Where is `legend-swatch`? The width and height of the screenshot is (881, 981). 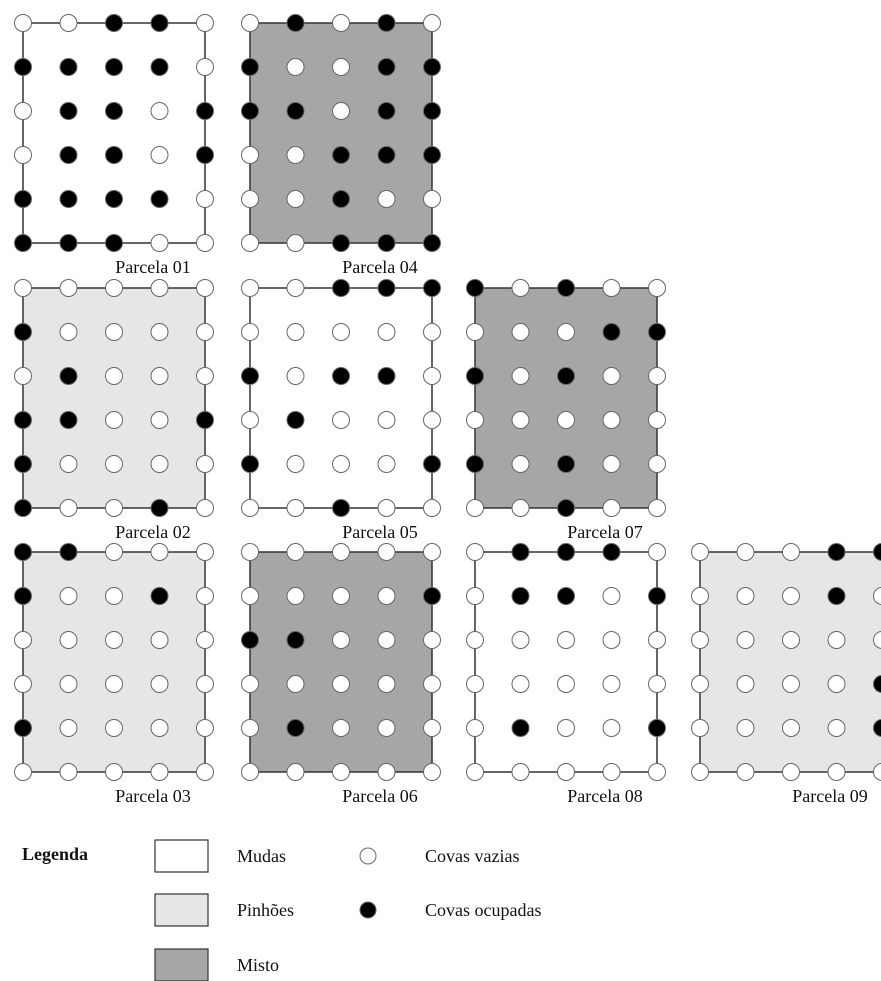
legend-swatch is located at coordinates (181, 964).